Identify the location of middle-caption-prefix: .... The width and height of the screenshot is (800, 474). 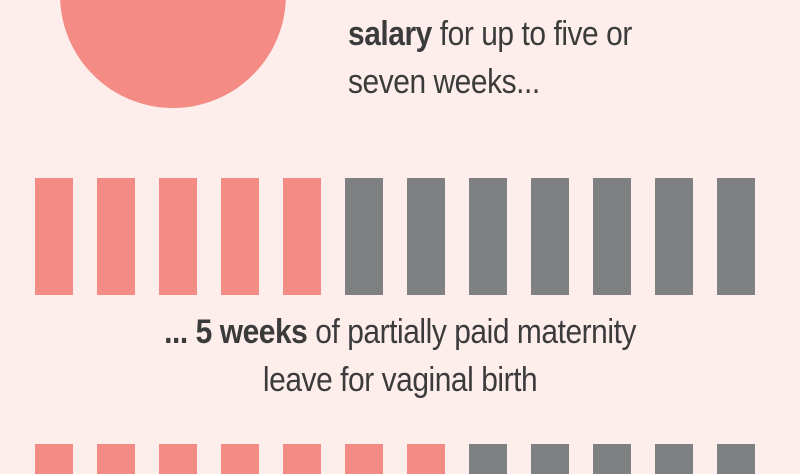
(180, 332).